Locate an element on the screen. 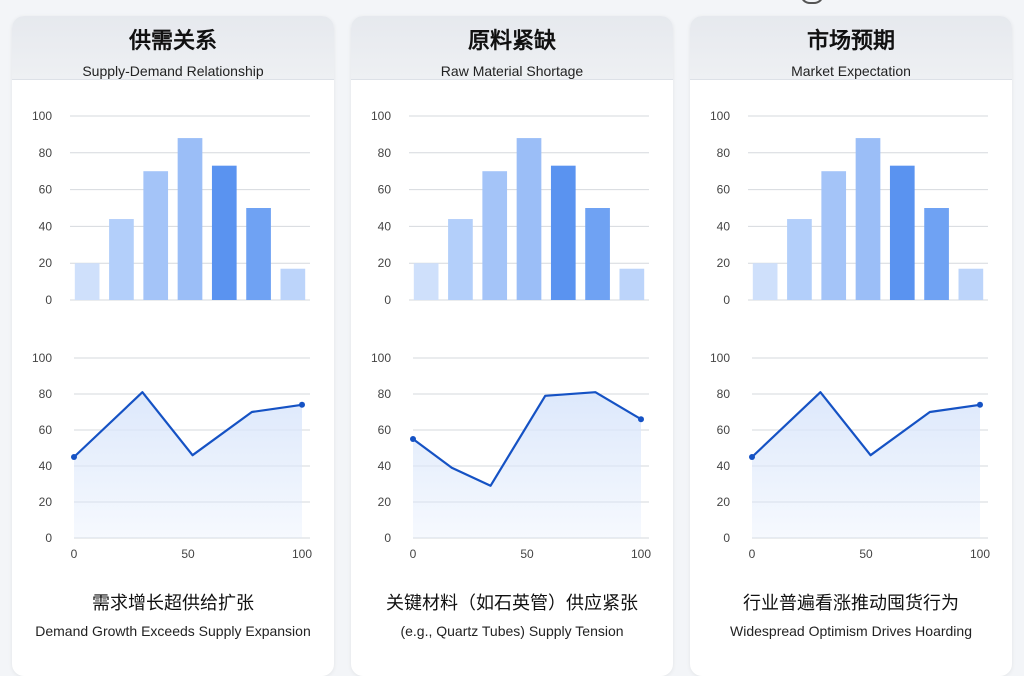  panel-caption-en: Widespread Optimism Drives Hoarding is located at coordinates (851, 631).